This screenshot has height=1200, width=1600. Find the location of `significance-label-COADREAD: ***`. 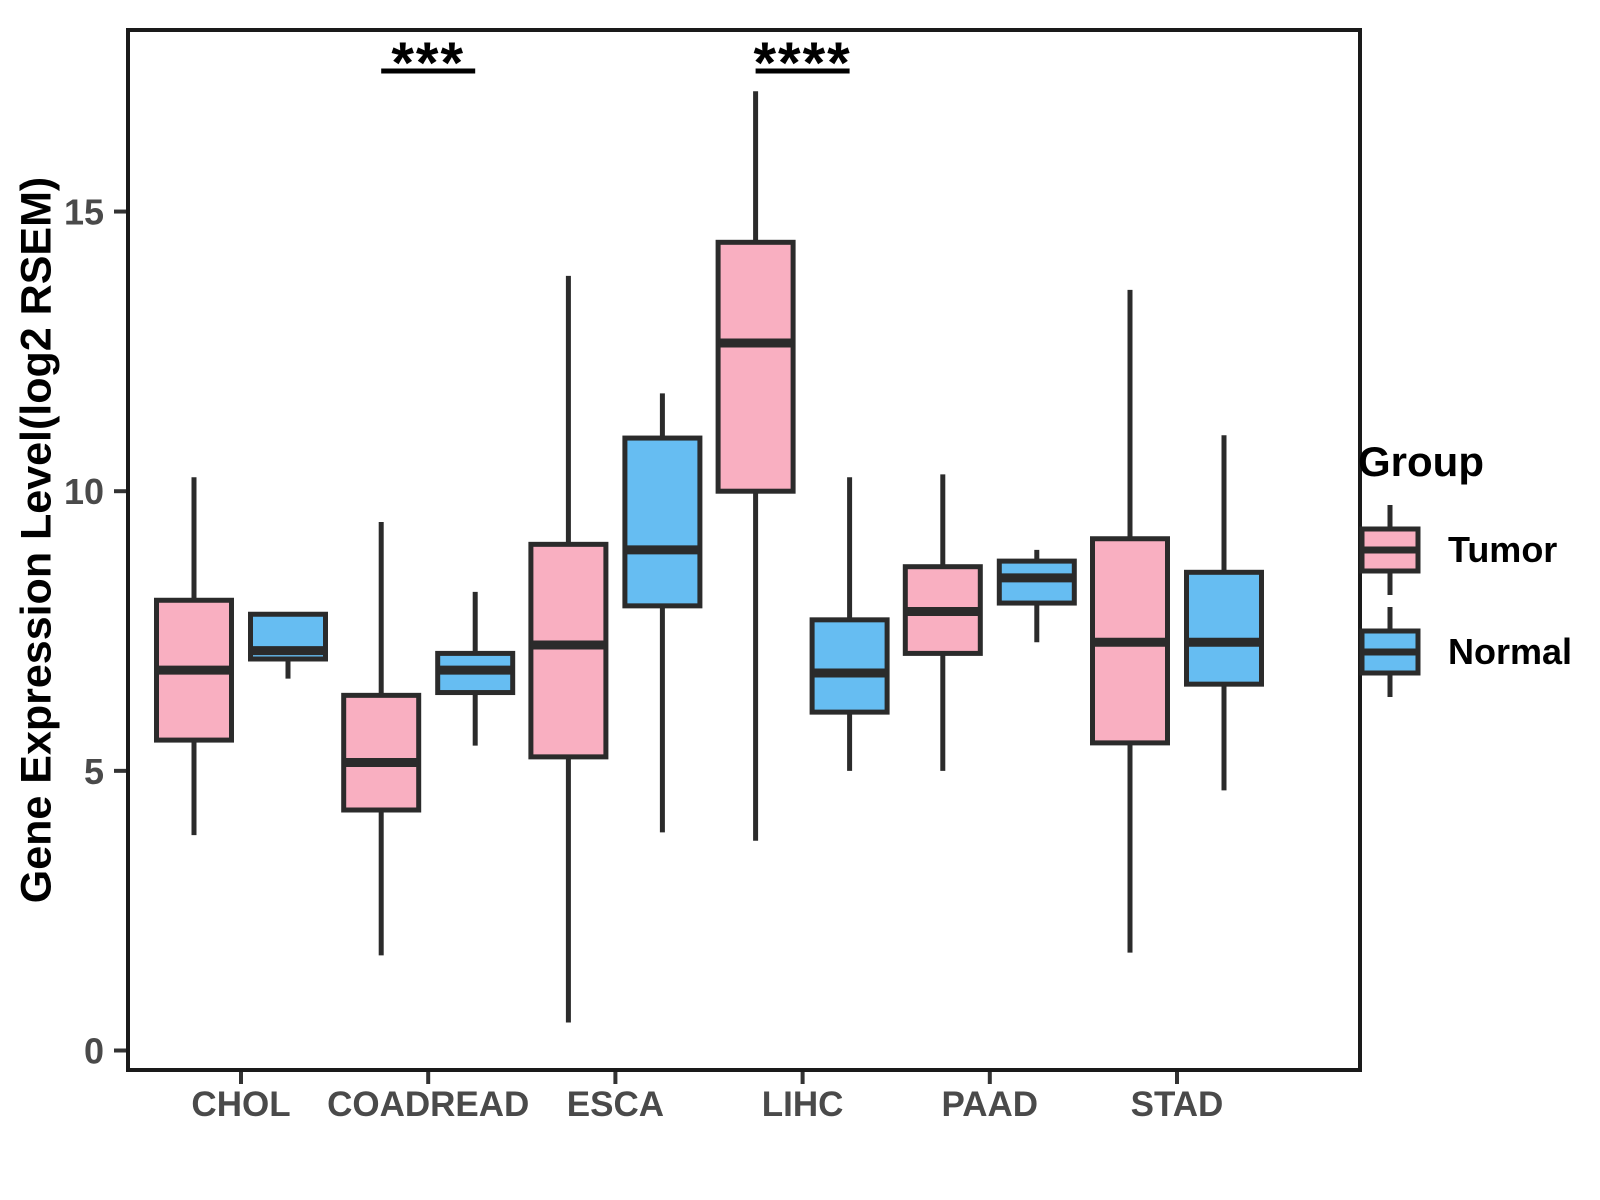

significance-label-COADREAD: *** is located at coordinates (428, 63).